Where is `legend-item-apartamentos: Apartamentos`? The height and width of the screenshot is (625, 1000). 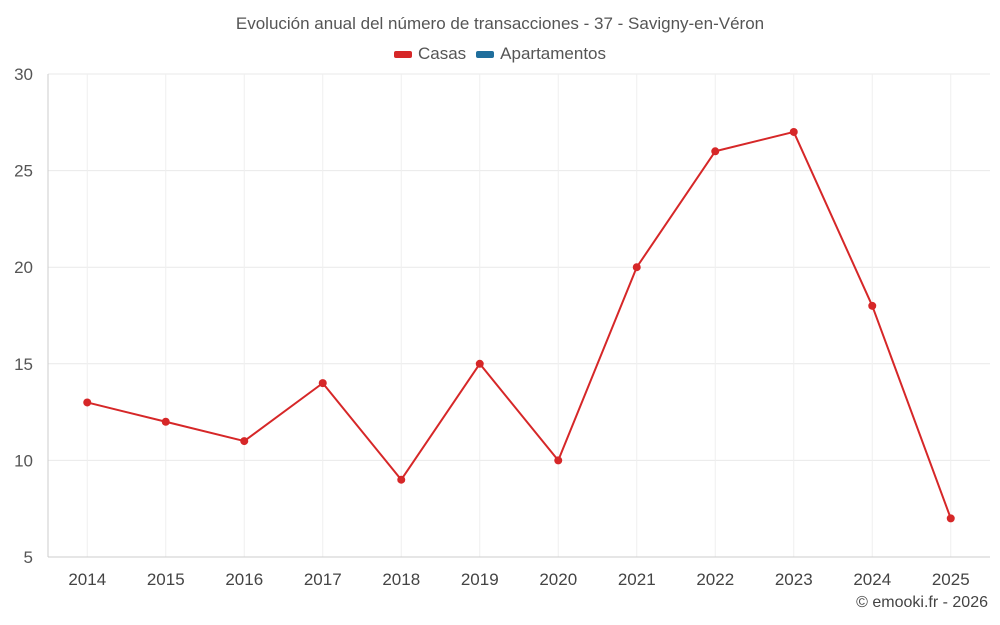 legend-item-apartamentos: Apartamentos is located at coordinates (541, 54).